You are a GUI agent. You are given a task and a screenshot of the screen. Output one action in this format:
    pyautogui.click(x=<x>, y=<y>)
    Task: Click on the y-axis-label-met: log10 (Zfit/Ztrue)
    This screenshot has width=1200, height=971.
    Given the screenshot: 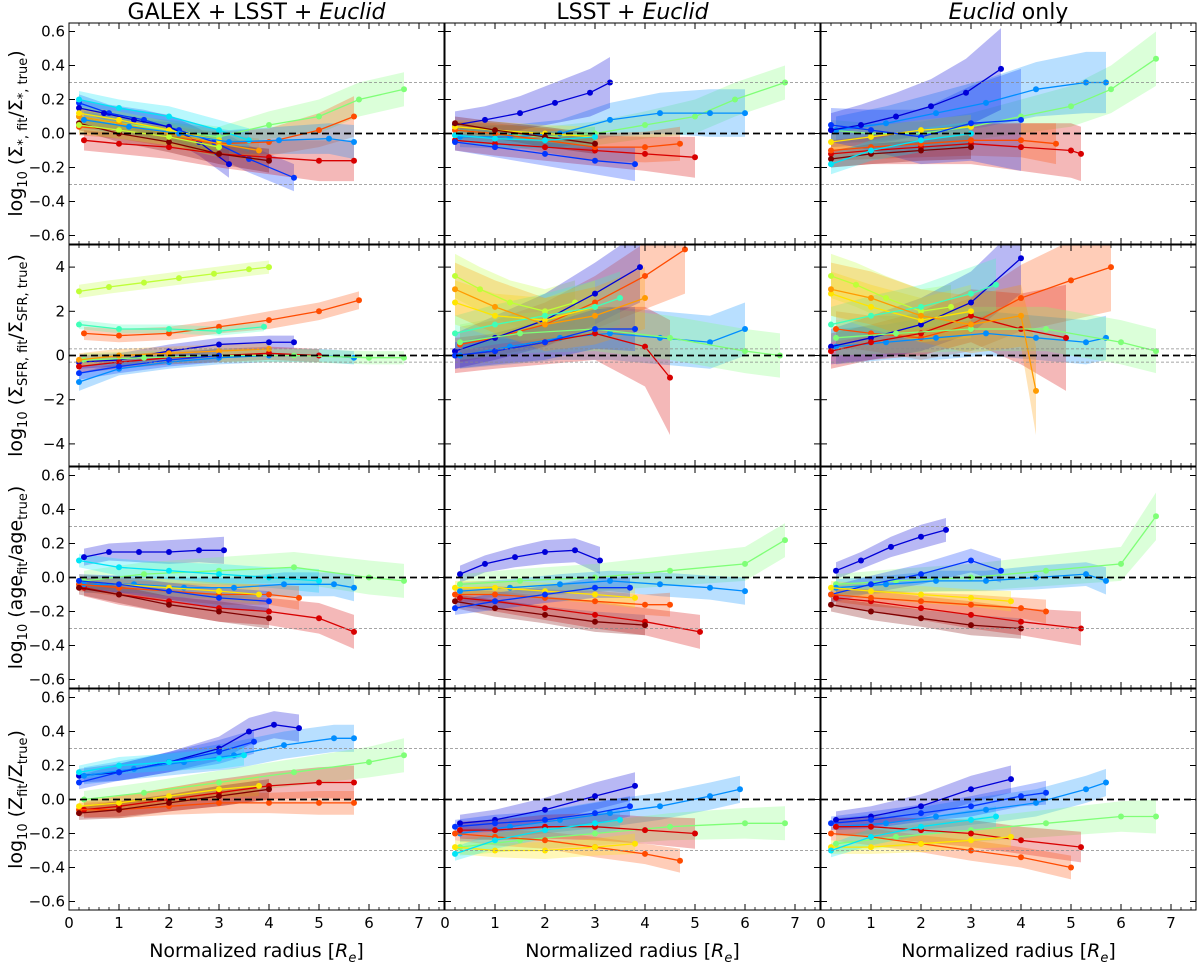 What is the action you would take?
    pyautogui.click(x=18, y=799)
    